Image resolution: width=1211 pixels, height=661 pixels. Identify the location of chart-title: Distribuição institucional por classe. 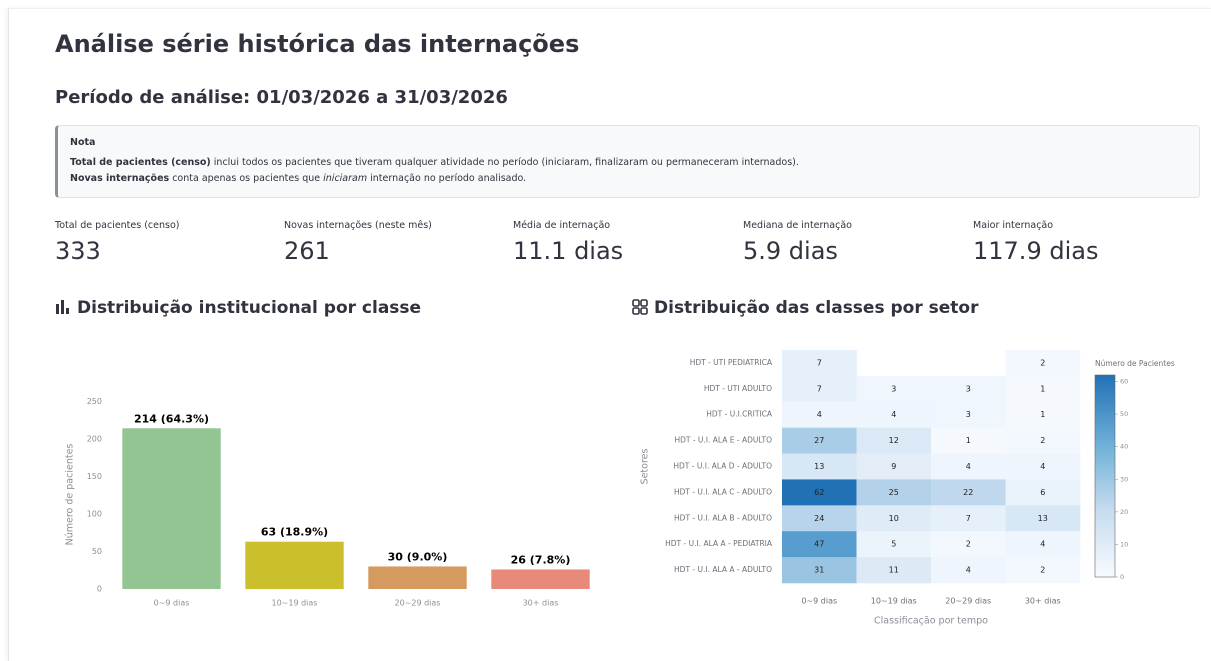
(249, 308).